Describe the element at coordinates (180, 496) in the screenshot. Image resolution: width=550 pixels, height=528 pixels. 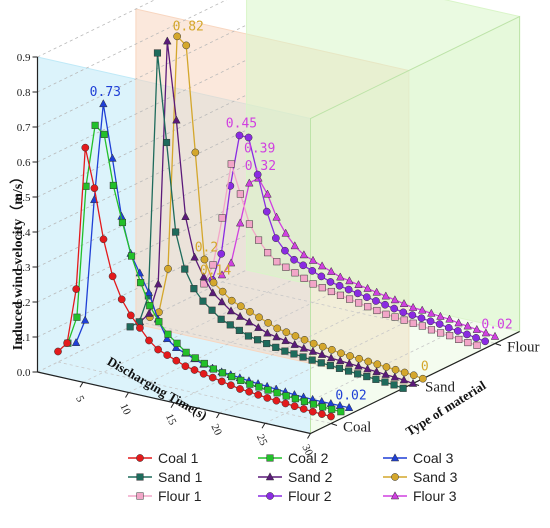
I see `legend-label: Flour 1` at that location.